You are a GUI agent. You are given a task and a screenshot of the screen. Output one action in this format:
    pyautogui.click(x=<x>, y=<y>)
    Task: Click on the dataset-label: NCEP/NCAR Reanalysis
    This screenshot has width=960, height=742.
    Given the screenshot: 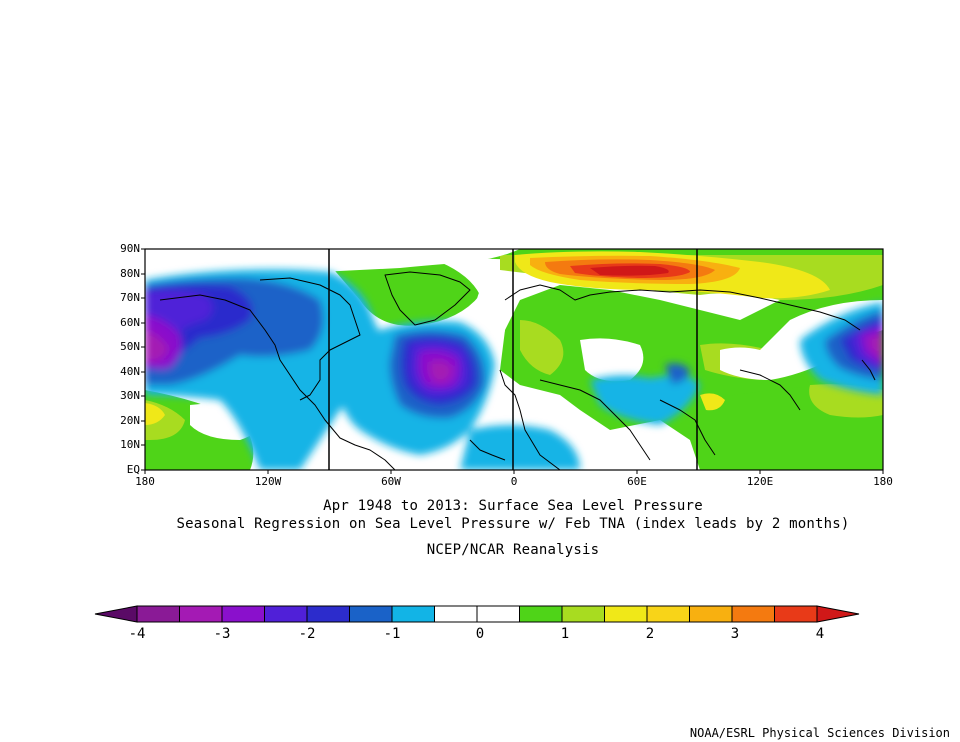 What is the action you would take?
    pyautogui.click(x=513, y=550)
    